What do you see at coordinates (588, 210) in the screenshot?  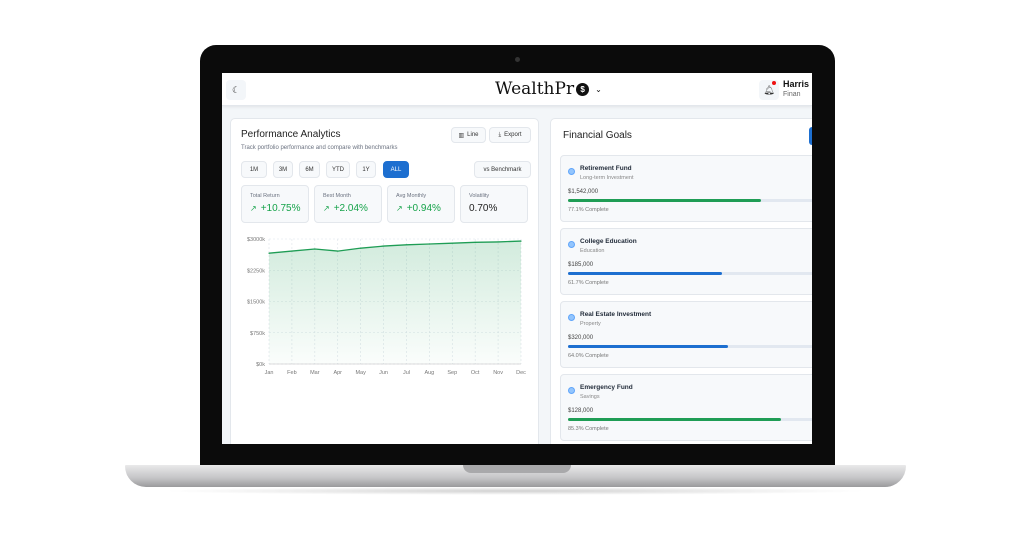 I see `goal-progress-label: 77.1% Complete` at bounding box center [588, 210].